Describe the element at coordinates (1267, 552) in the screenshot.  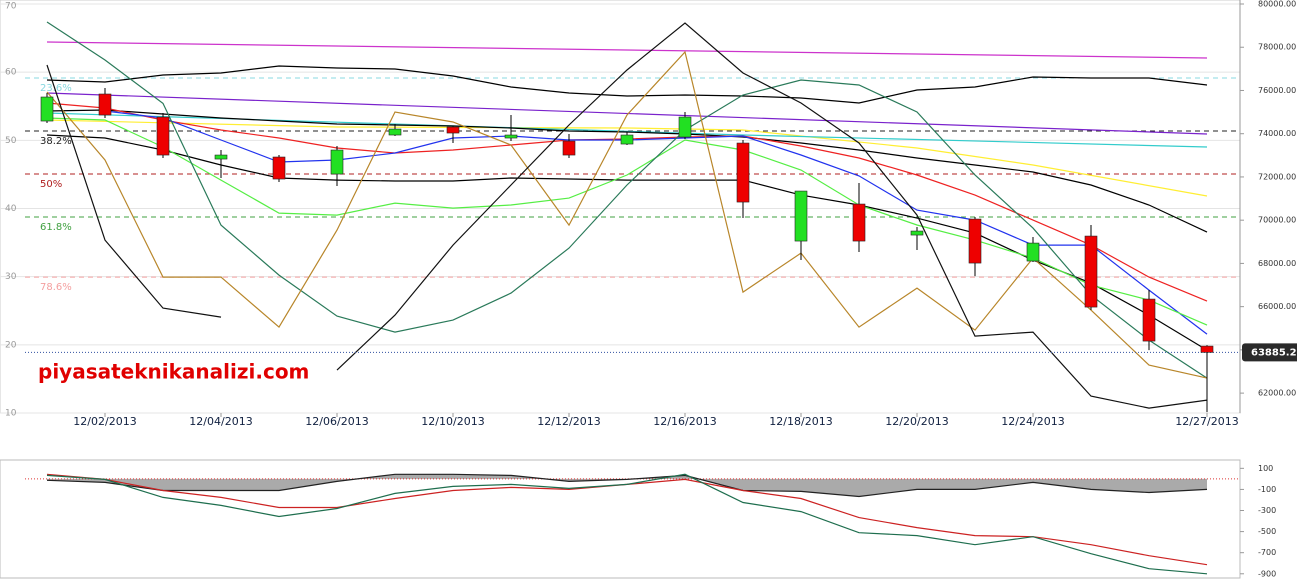
I see `y-tick-label: -700` at that location.